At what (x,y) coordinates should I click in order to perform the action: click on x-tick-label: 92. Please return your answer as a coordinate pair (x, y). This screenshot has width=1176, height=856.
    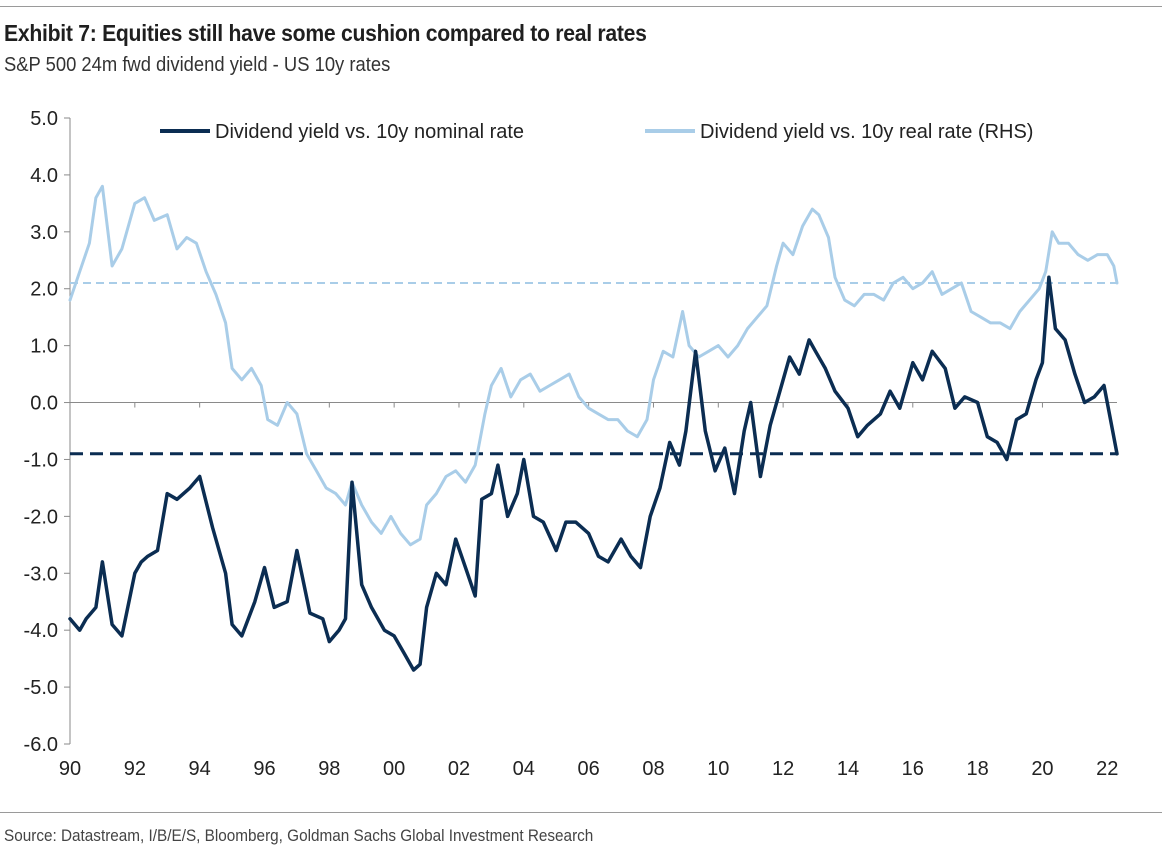
    Looking at the image, I should click on (135, 769).